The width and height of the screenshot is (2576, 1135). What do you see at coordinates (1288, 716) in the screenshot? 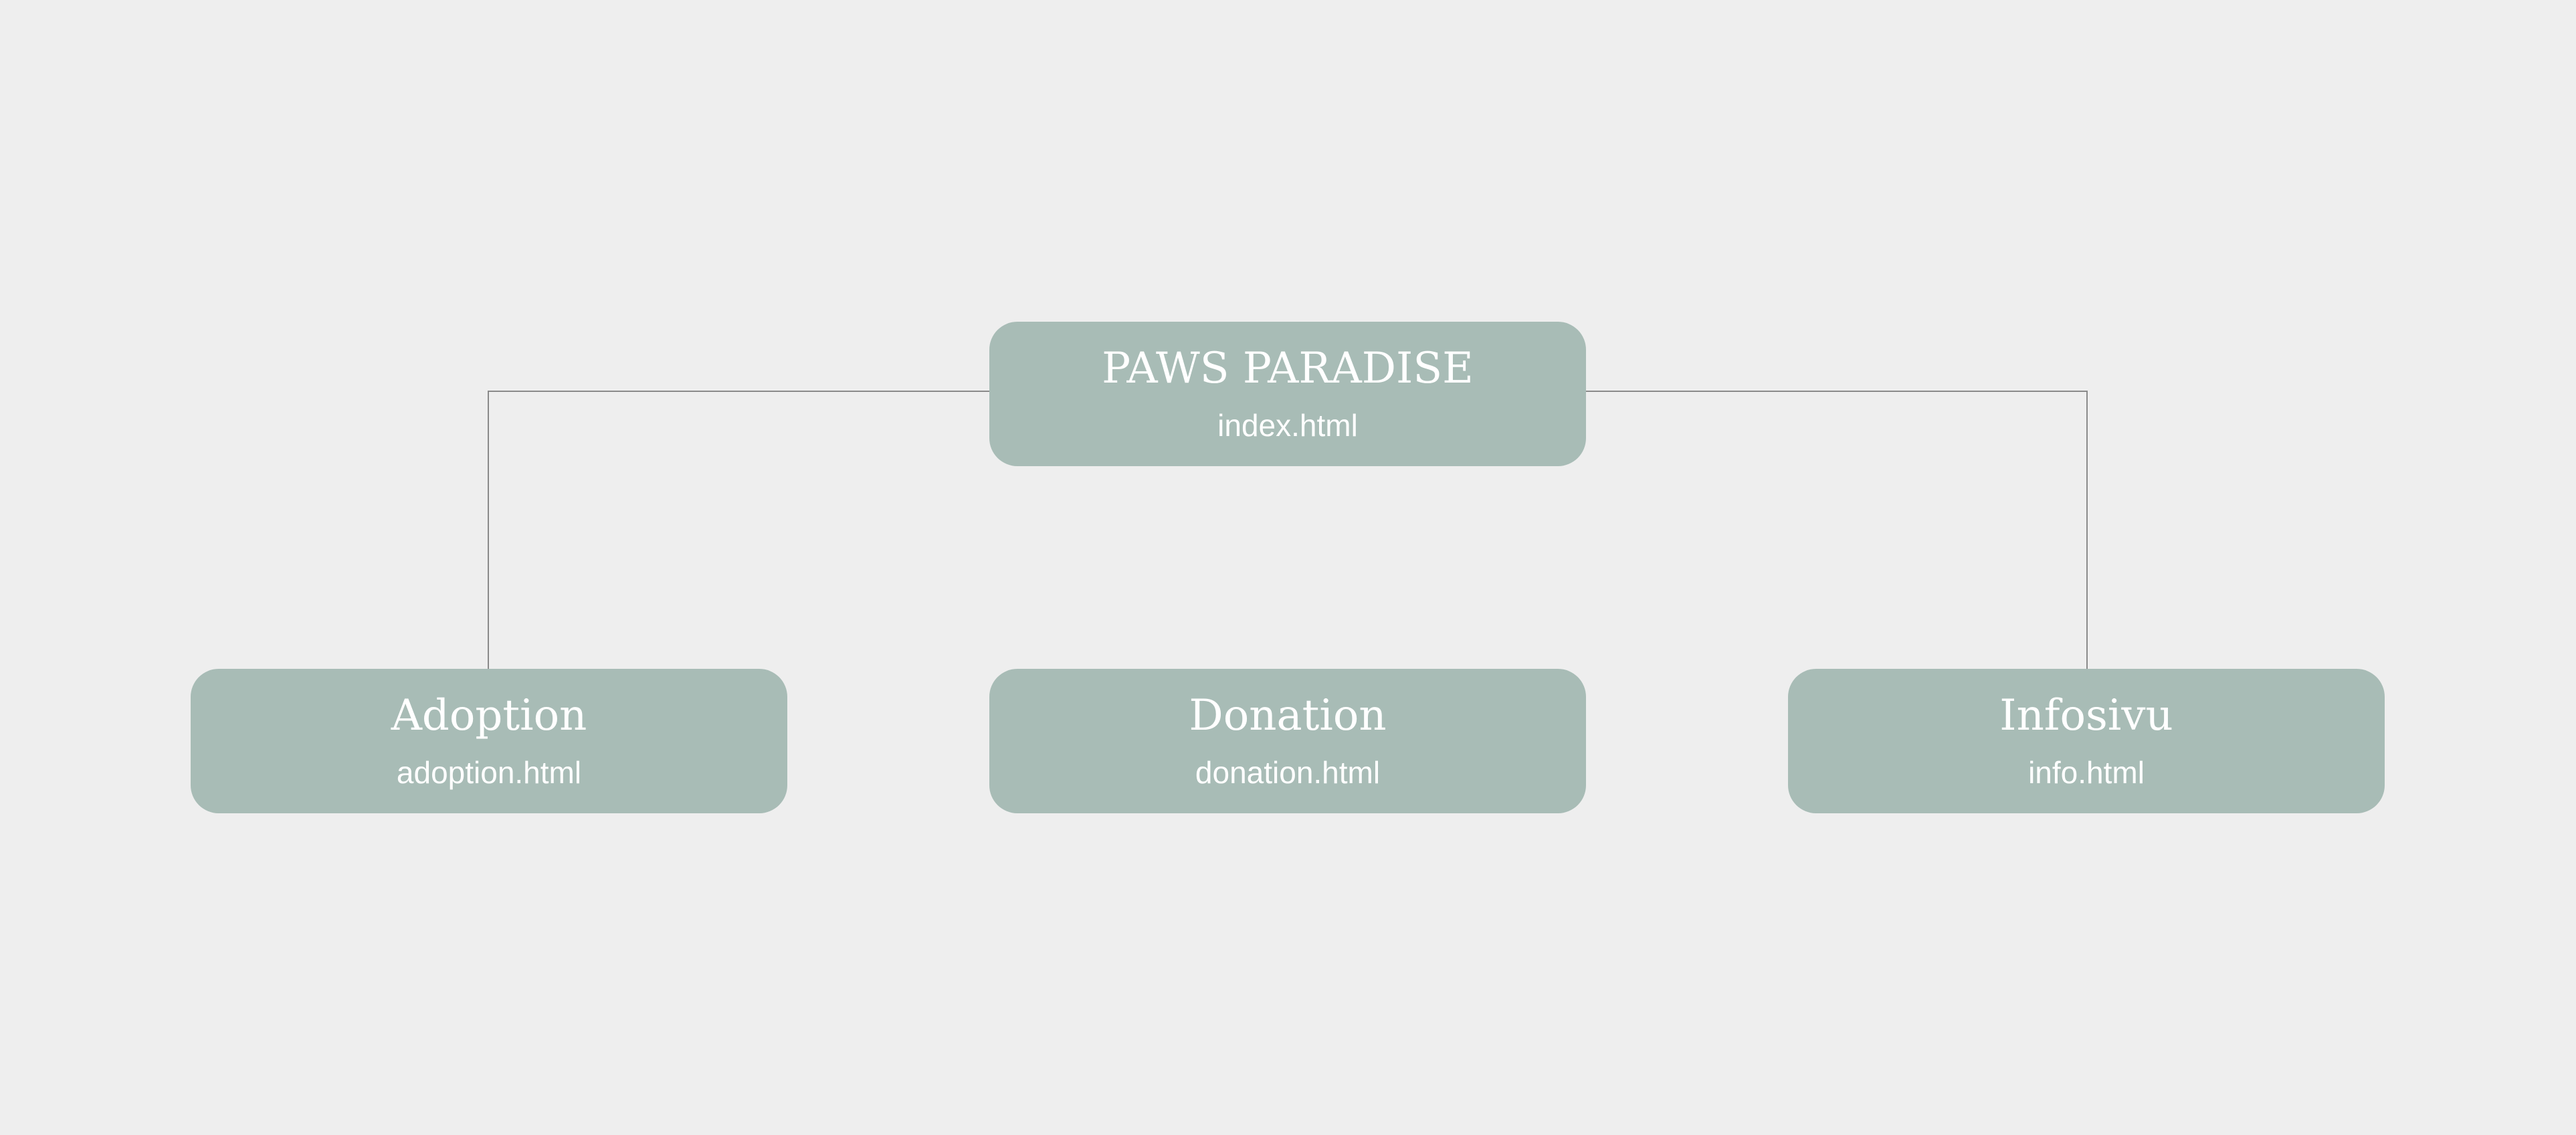
I see `donation-page-title: Donation` at bounding box center [1288, 716].